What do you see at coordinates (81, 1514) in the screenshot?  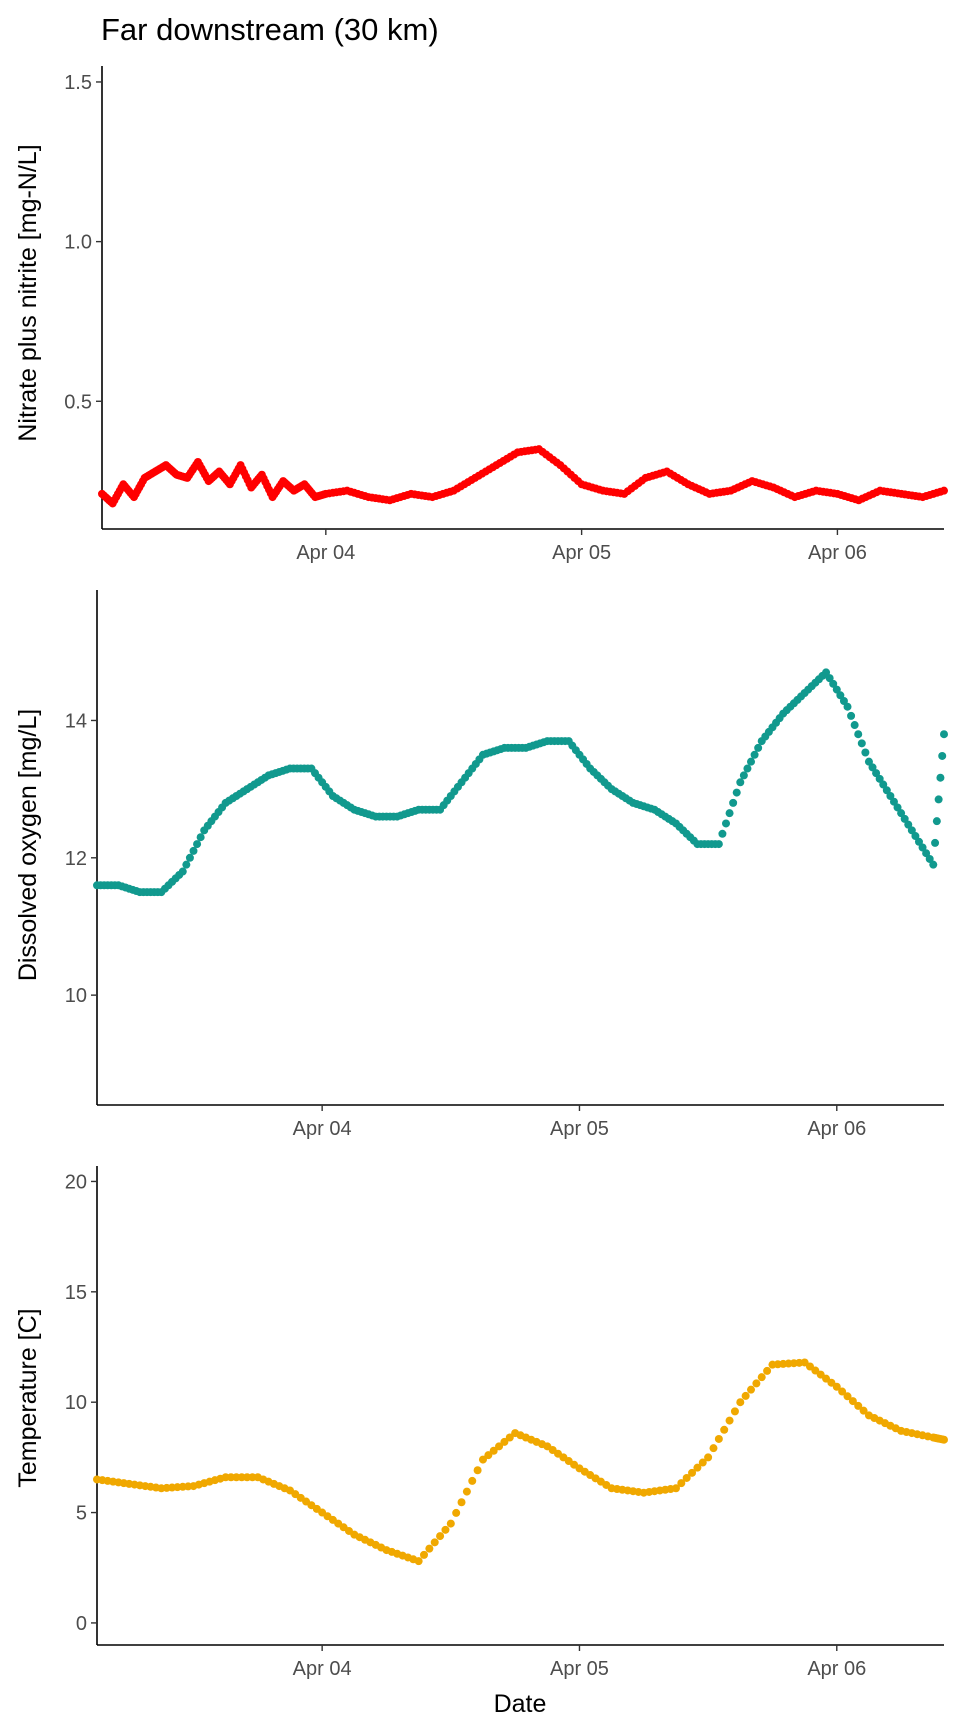 I see `y-tick-label: 5` at bounding box center [81, 1514].